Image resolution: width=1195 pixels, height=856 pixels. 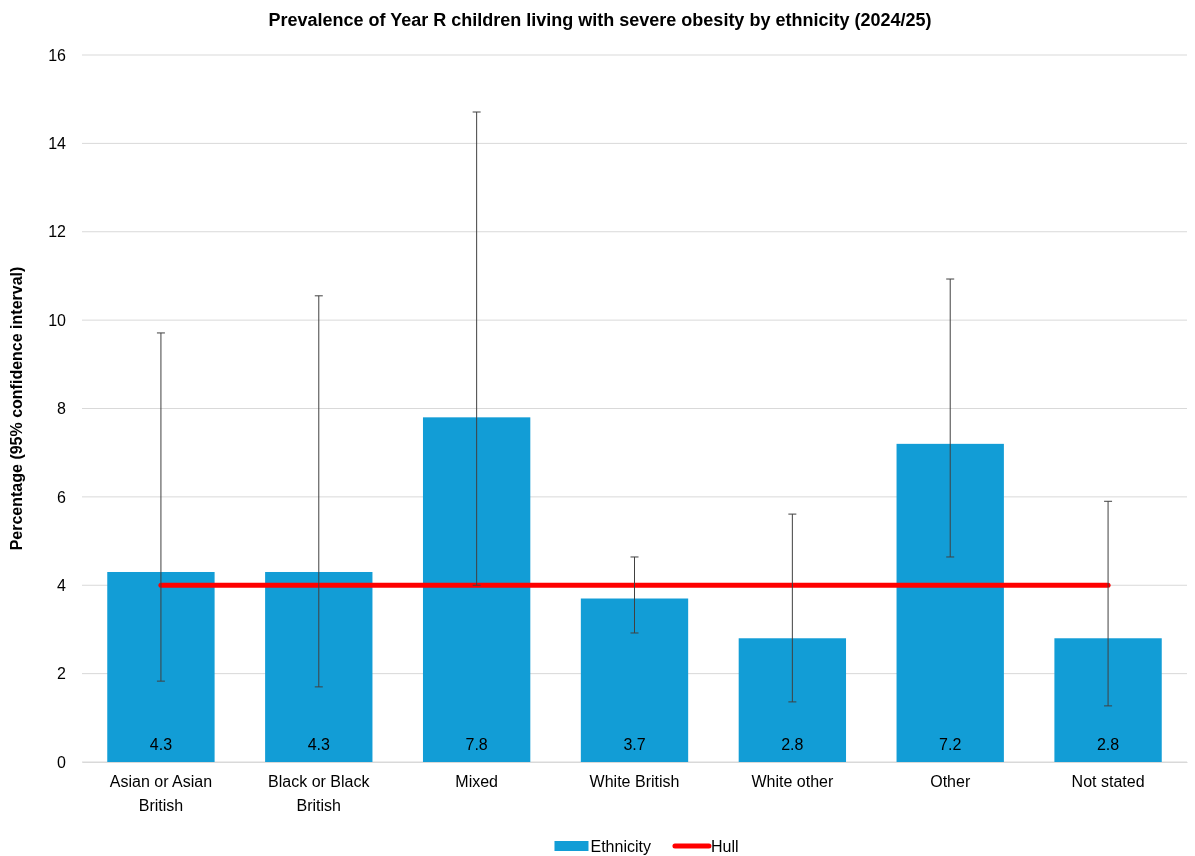 What do you see at coordinates (950, 744) in the screenshot?
I see `data-label: 7.2` at bounding box center [950, 744].